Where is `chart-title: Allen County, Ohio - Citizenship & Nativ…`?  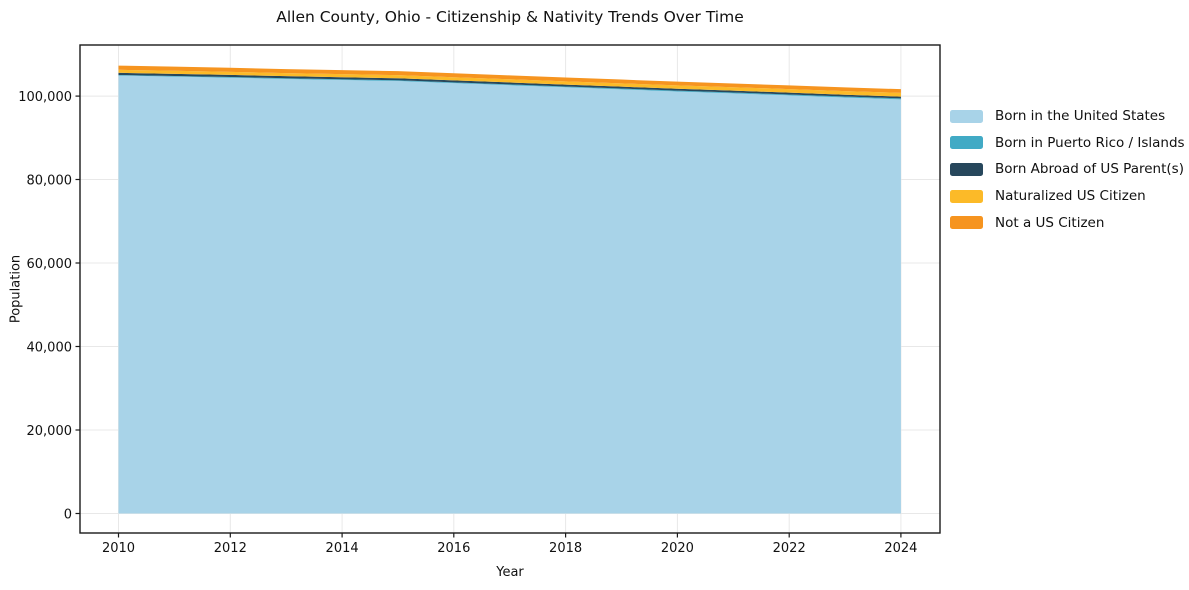 chart-title: Allen County, Ohio - Citizenship & Nativ… is located at coordinates (510, 17).